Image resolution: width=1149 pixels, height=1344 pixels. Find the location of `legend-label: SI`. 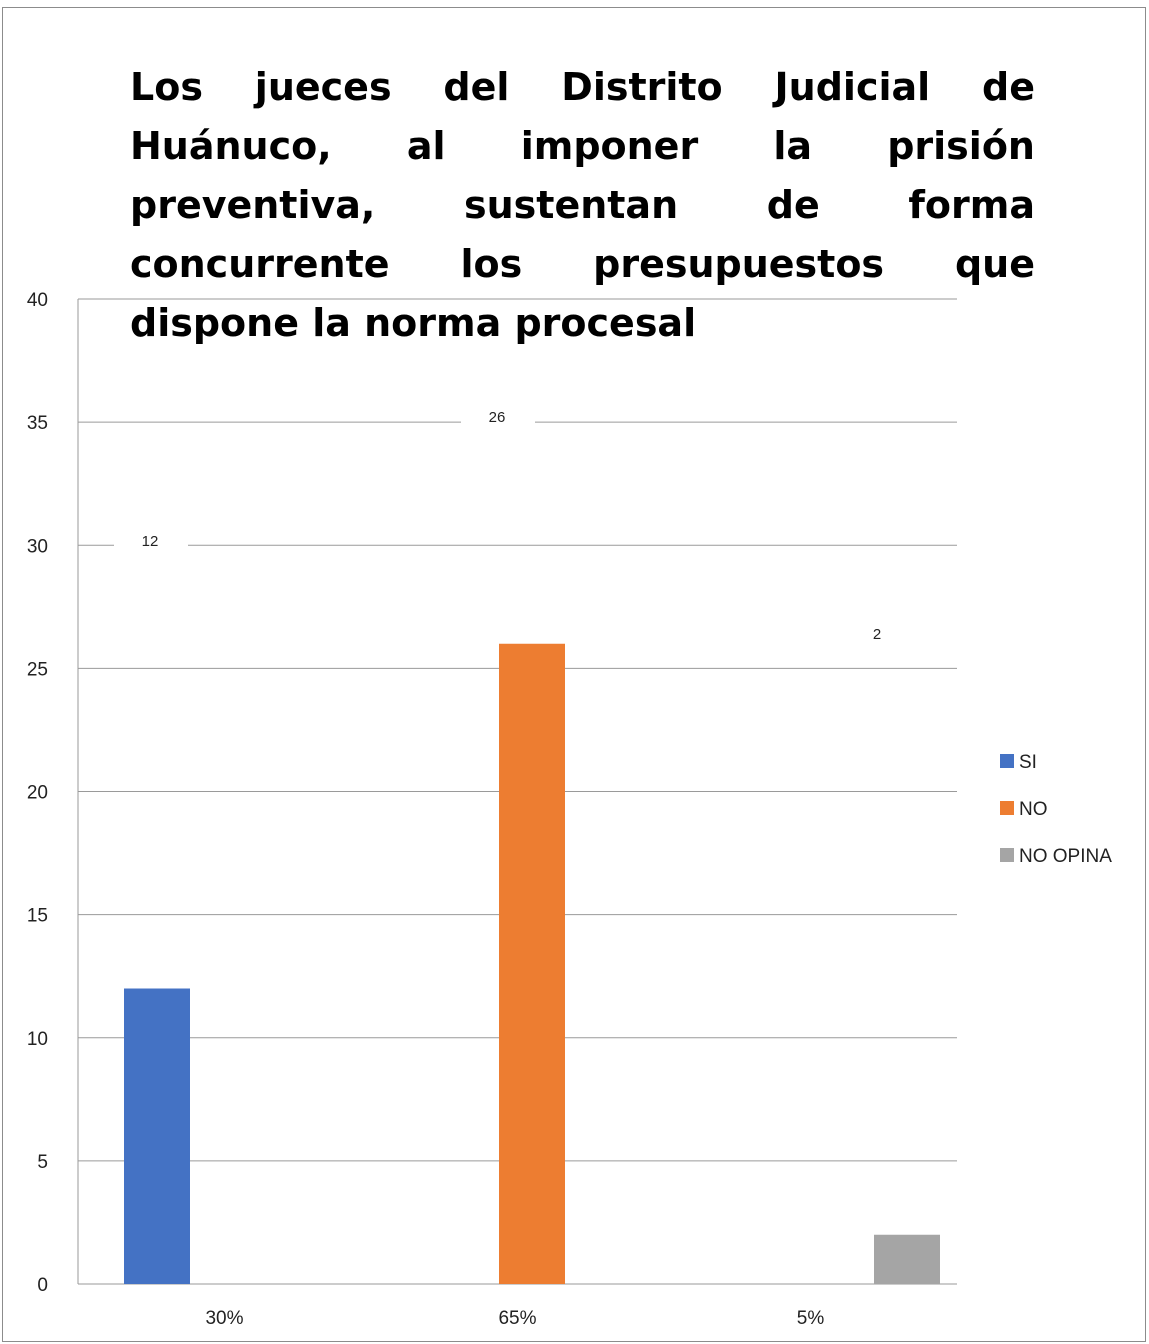

legend-label: SI is located at coordinates (1028, 762).